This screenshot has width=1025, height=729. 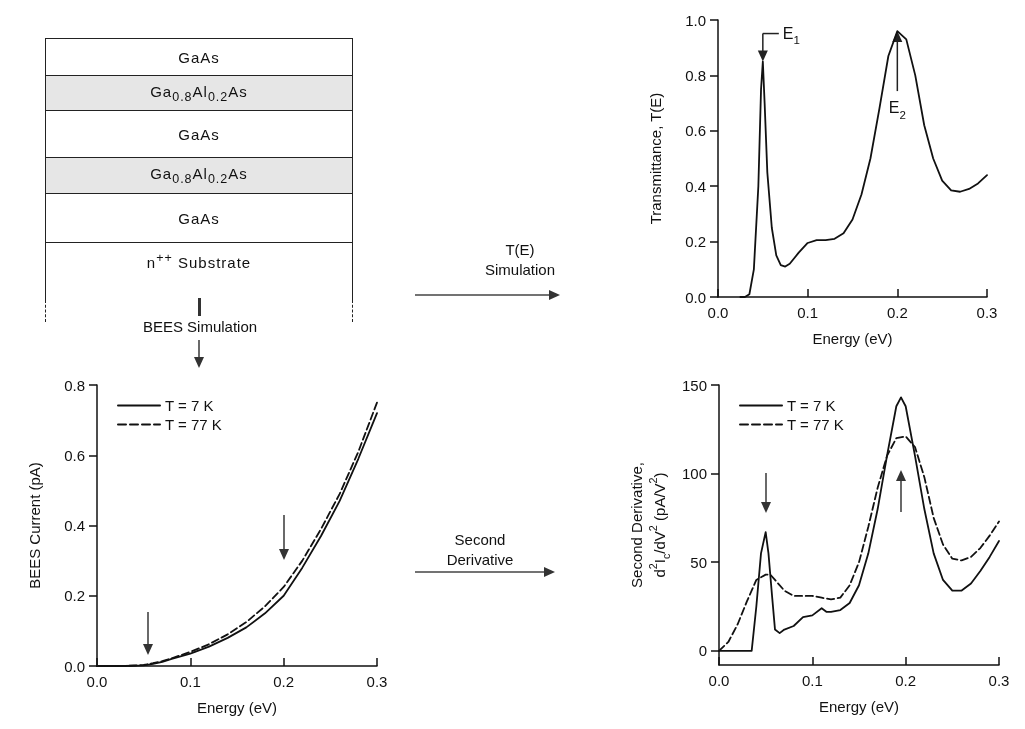 I want to click on y-tick-label: 50, so click(x=698, y=562).